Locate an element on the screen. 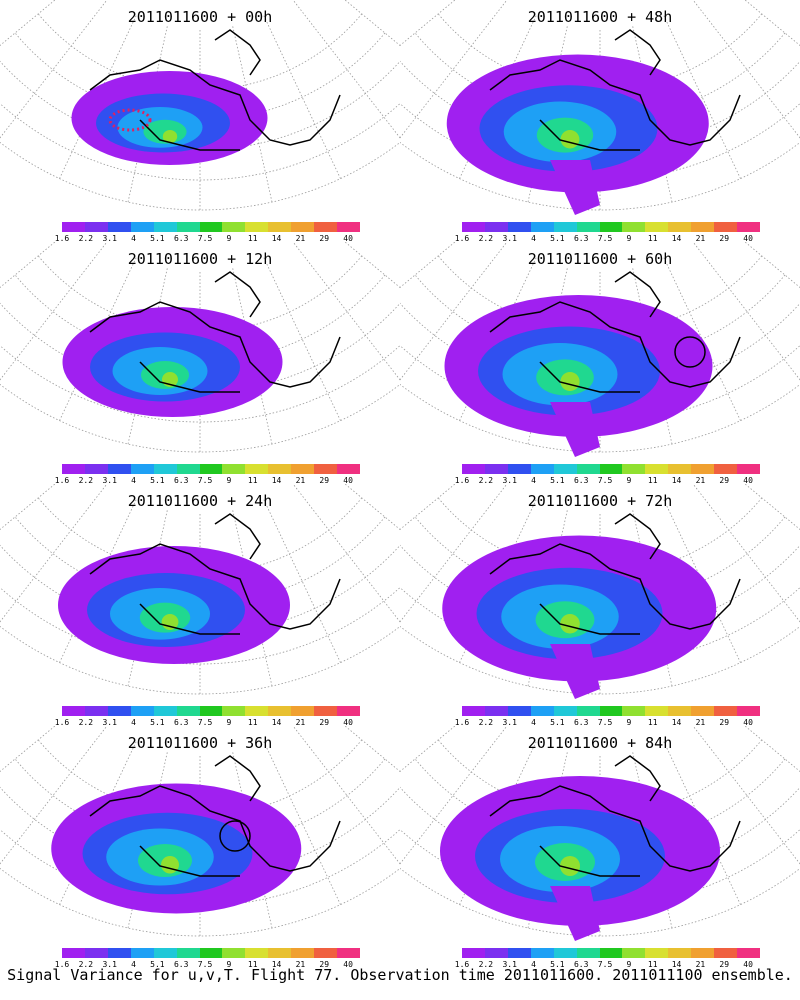 This screenshot has width=800, height=1000. panel-title: 2011011600 + 36h is located at coordinates (200, 743).